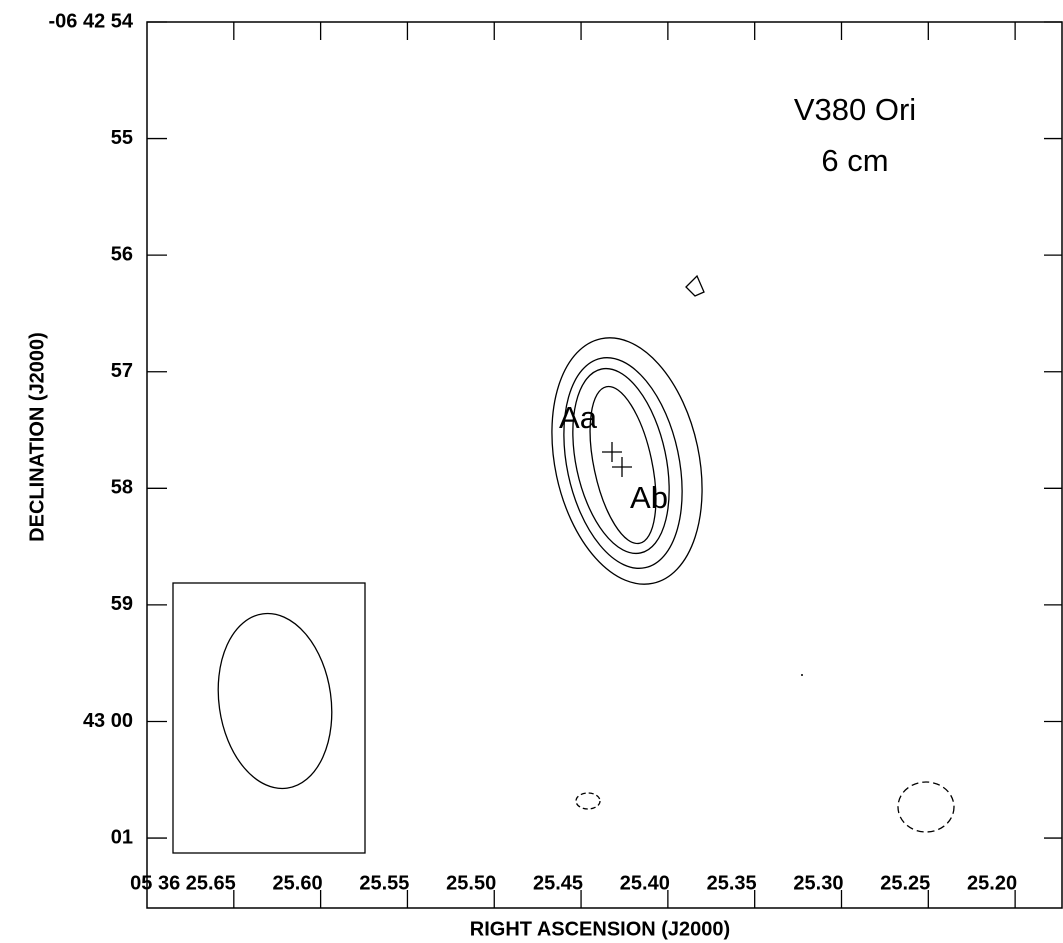 Image resolution: width=1063 pixels, height=943 pixels. Describe the element at coordinates (471, 883) in the screenshot. I see `x-tick-label: 25.50` at that location.